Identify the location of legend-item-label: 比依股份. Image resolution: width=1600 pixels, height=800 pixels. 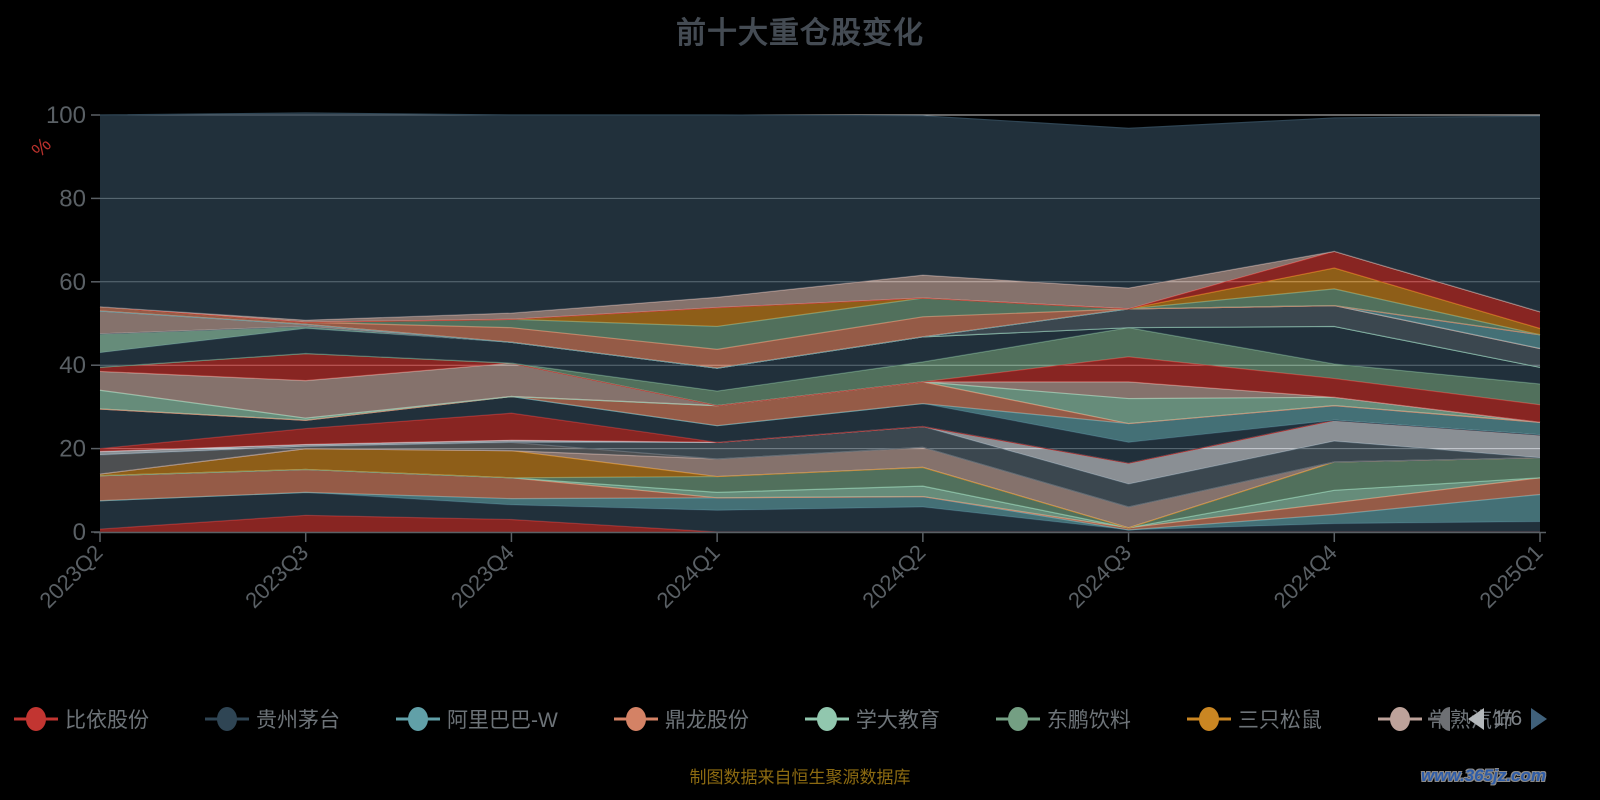
(107, 720).